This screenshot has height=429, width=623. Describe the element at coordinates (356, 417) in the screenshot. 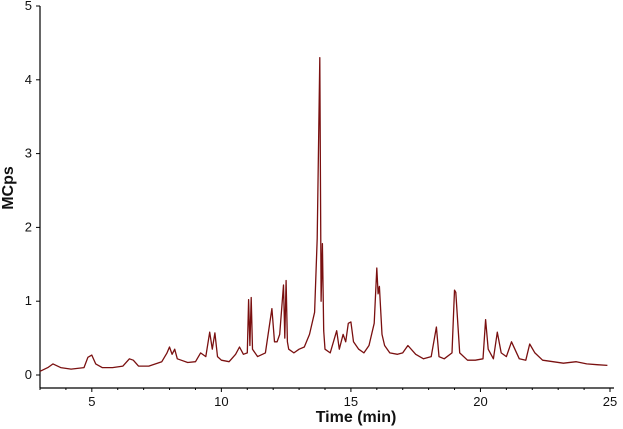

I see `x-axis-title: Time (min)` at that location.